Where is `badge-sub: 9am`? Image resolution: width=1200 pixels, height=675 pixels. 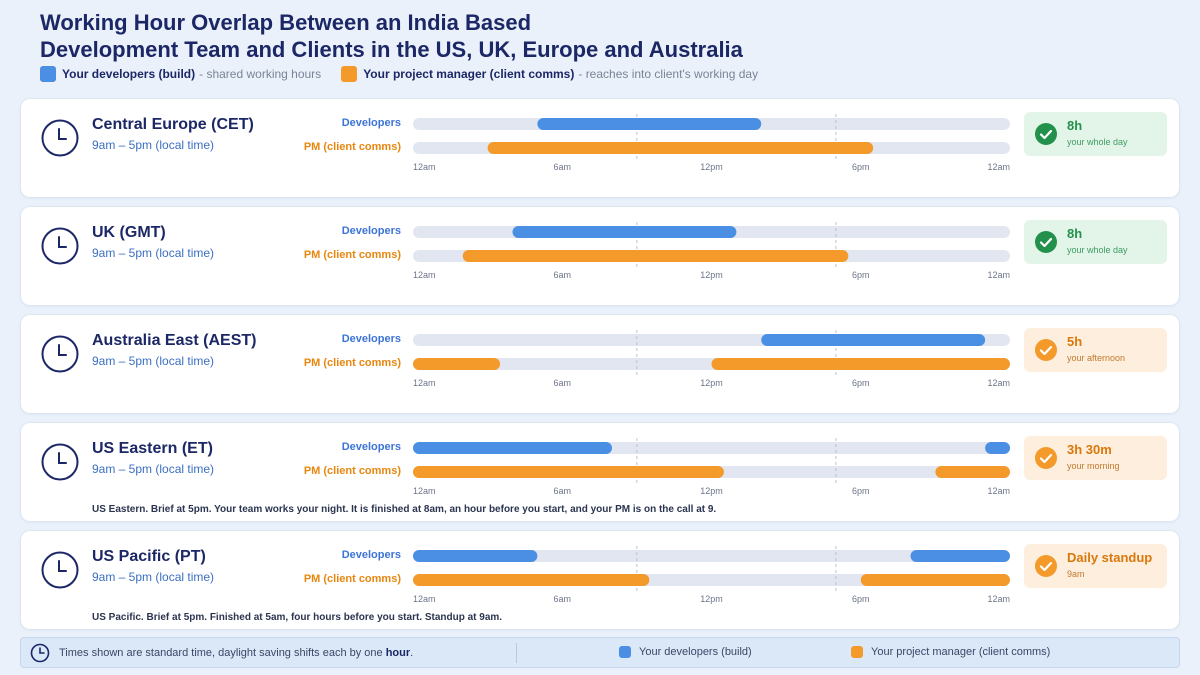 badge-sub: 9am is located at coordinates (1076, 574).